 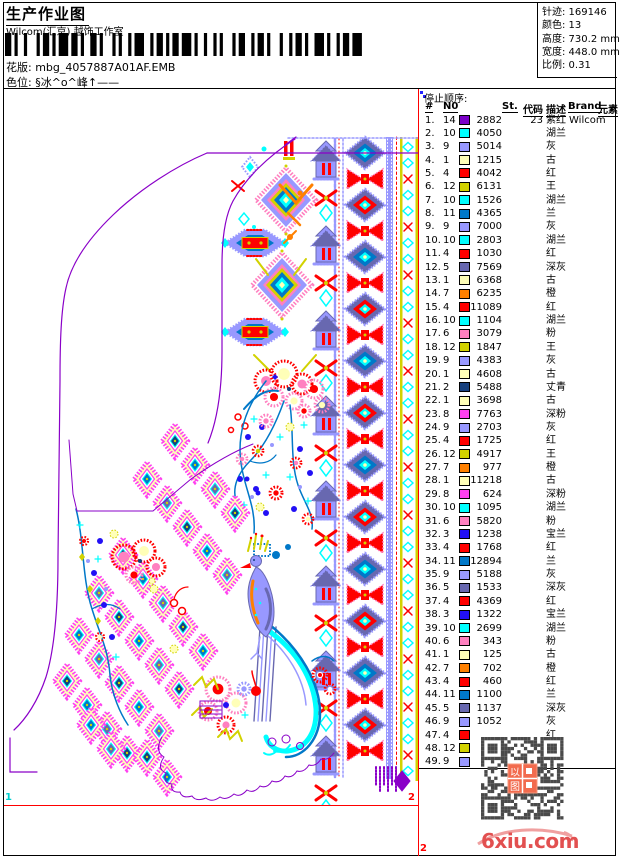 What do you see at coordinates (433, 588) in the screenshot?
I see `row-seq: 36.` at bounding box center [433, 588].